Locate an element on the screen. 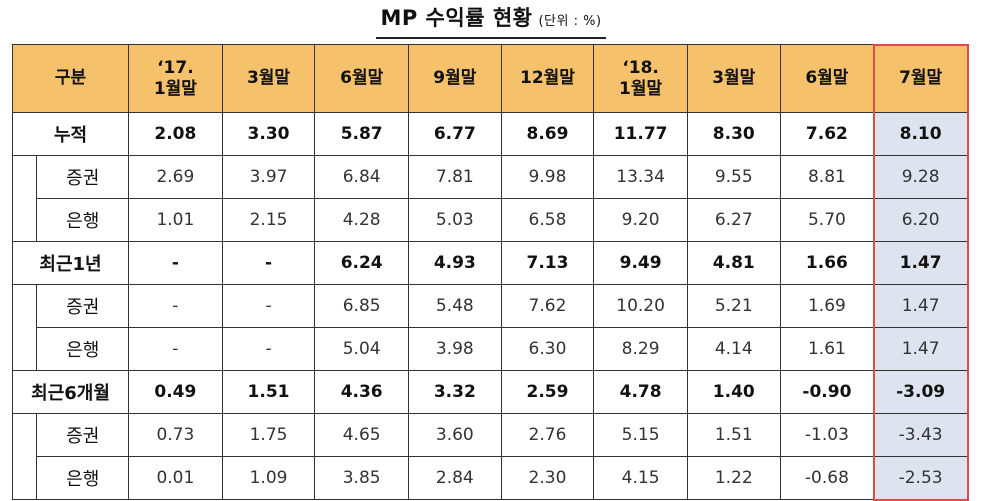 The image size is (982, 501). header-text: 6월말 is located at coordinates (827, 78).